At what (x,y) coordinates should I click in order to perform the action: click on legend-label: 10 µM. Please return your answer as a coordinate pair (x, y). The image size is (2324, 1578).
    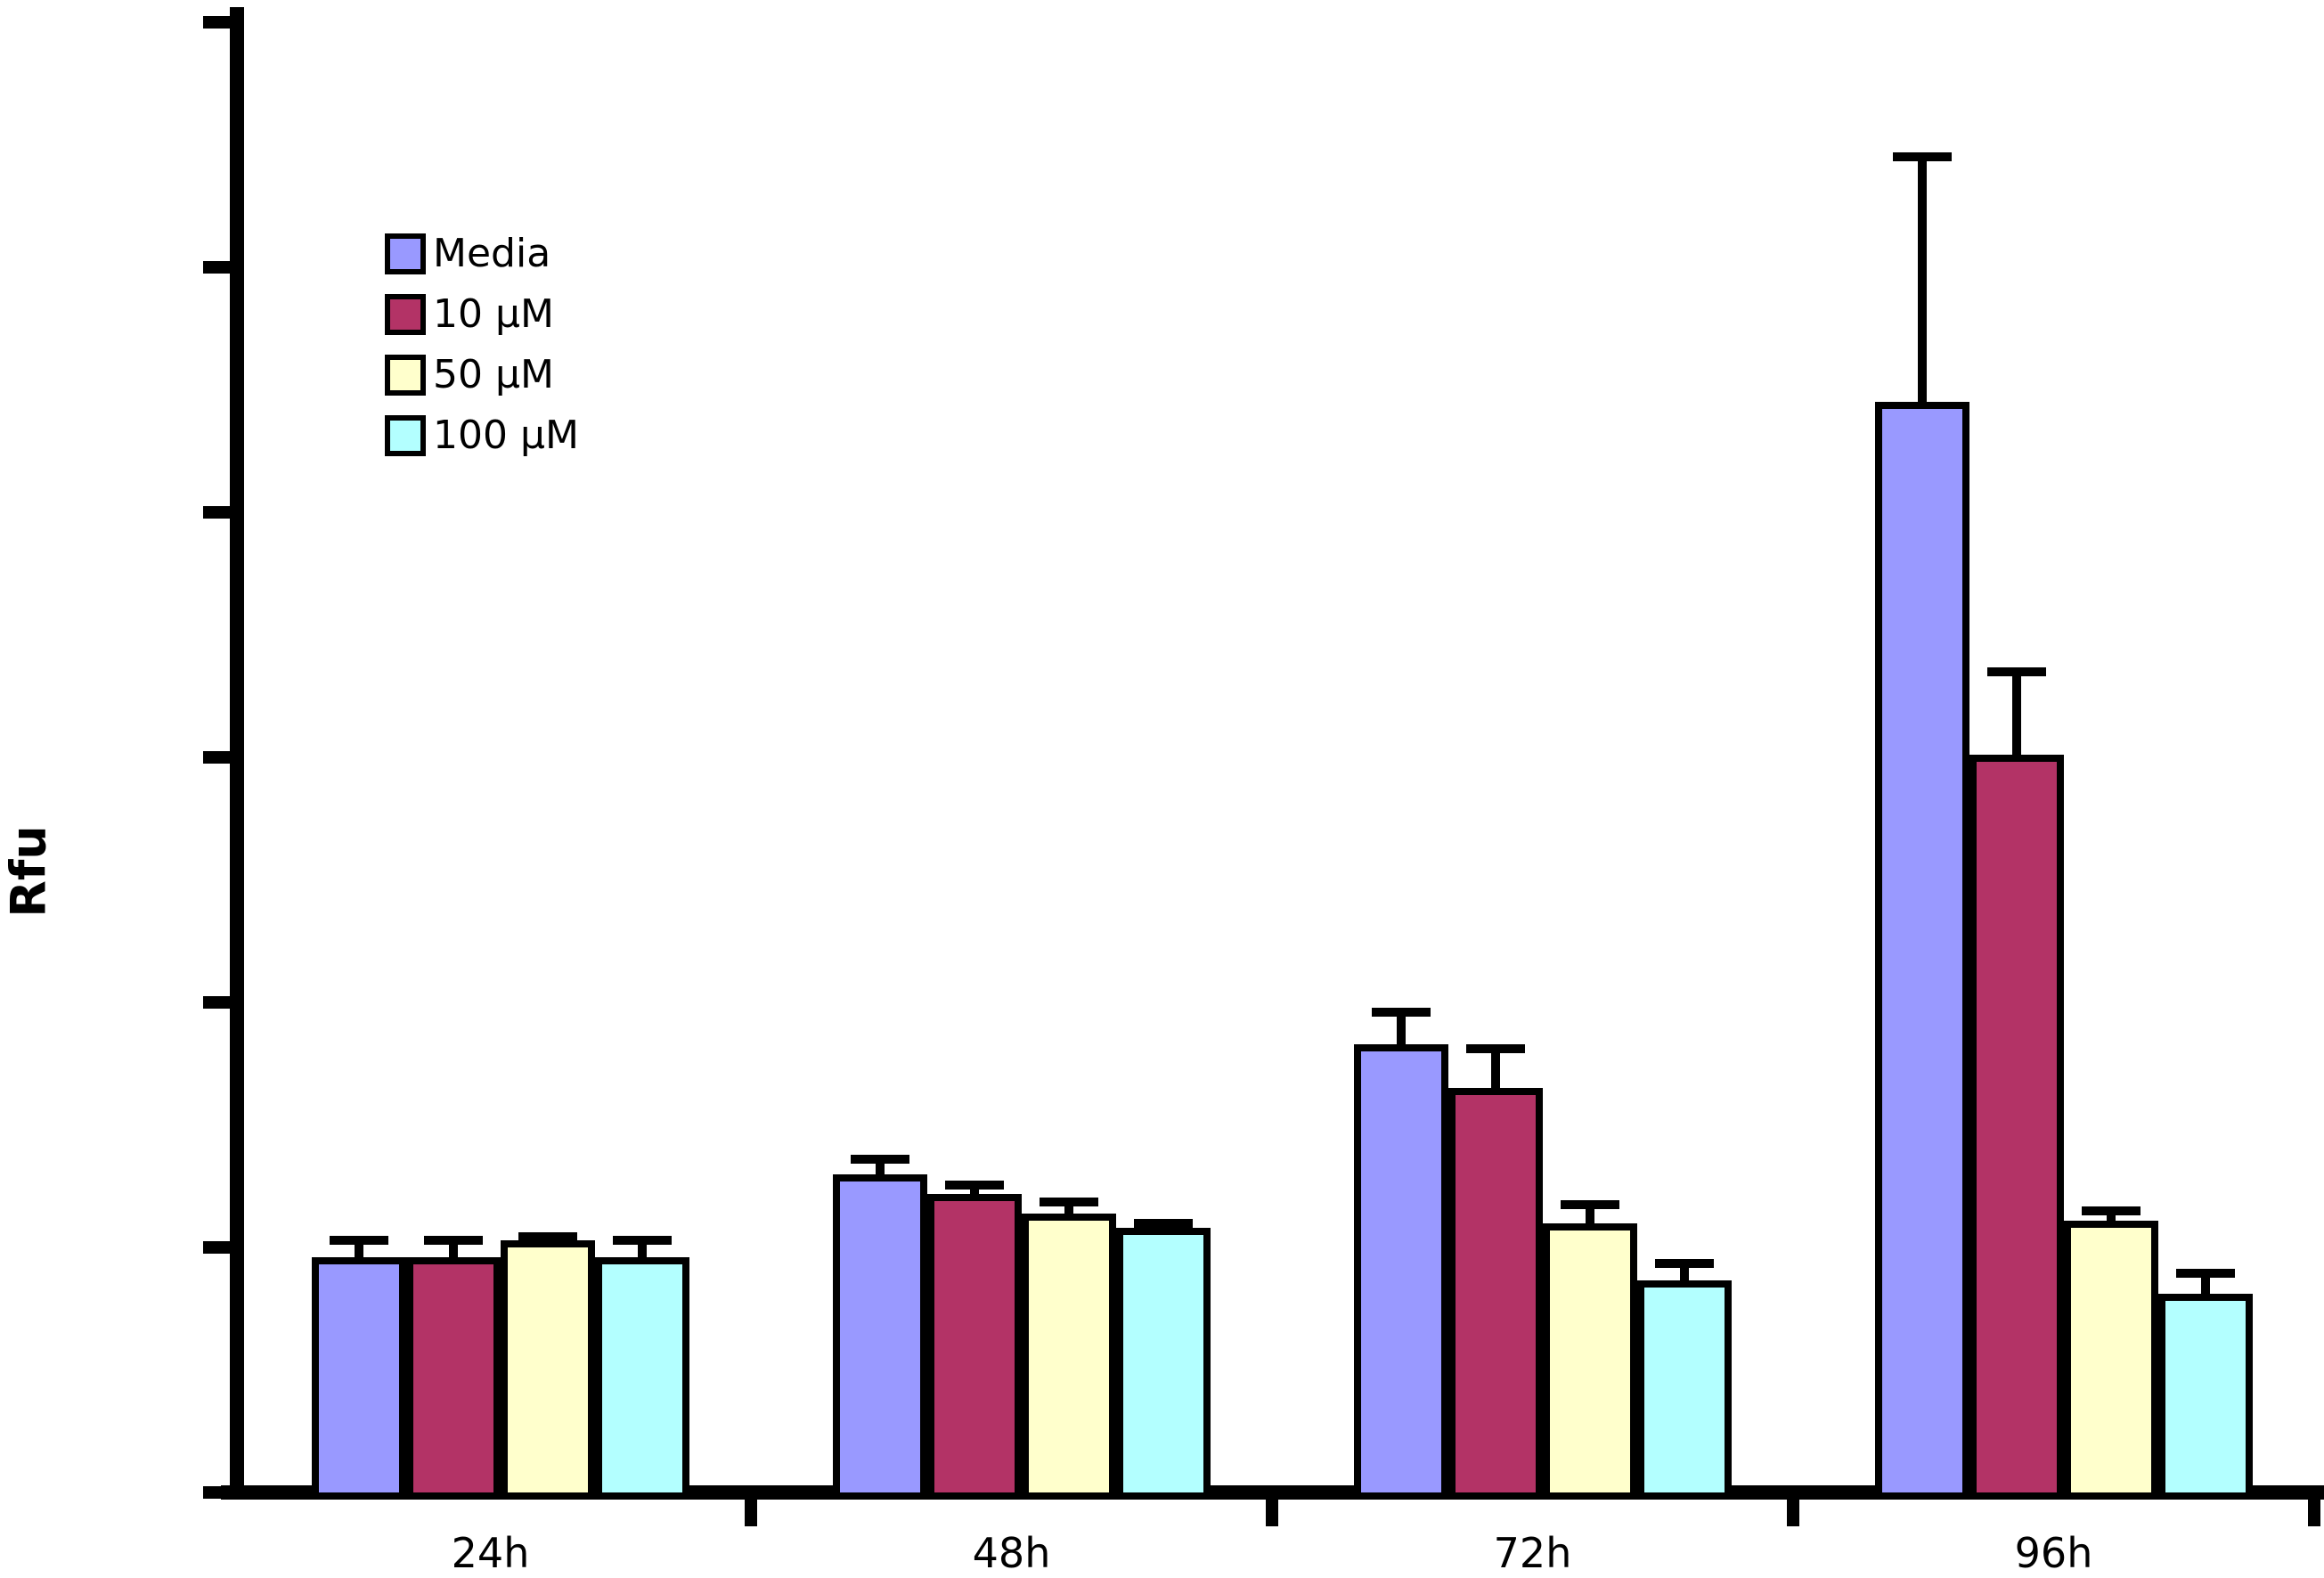
    Looking at the image, I should click on (493, 314).